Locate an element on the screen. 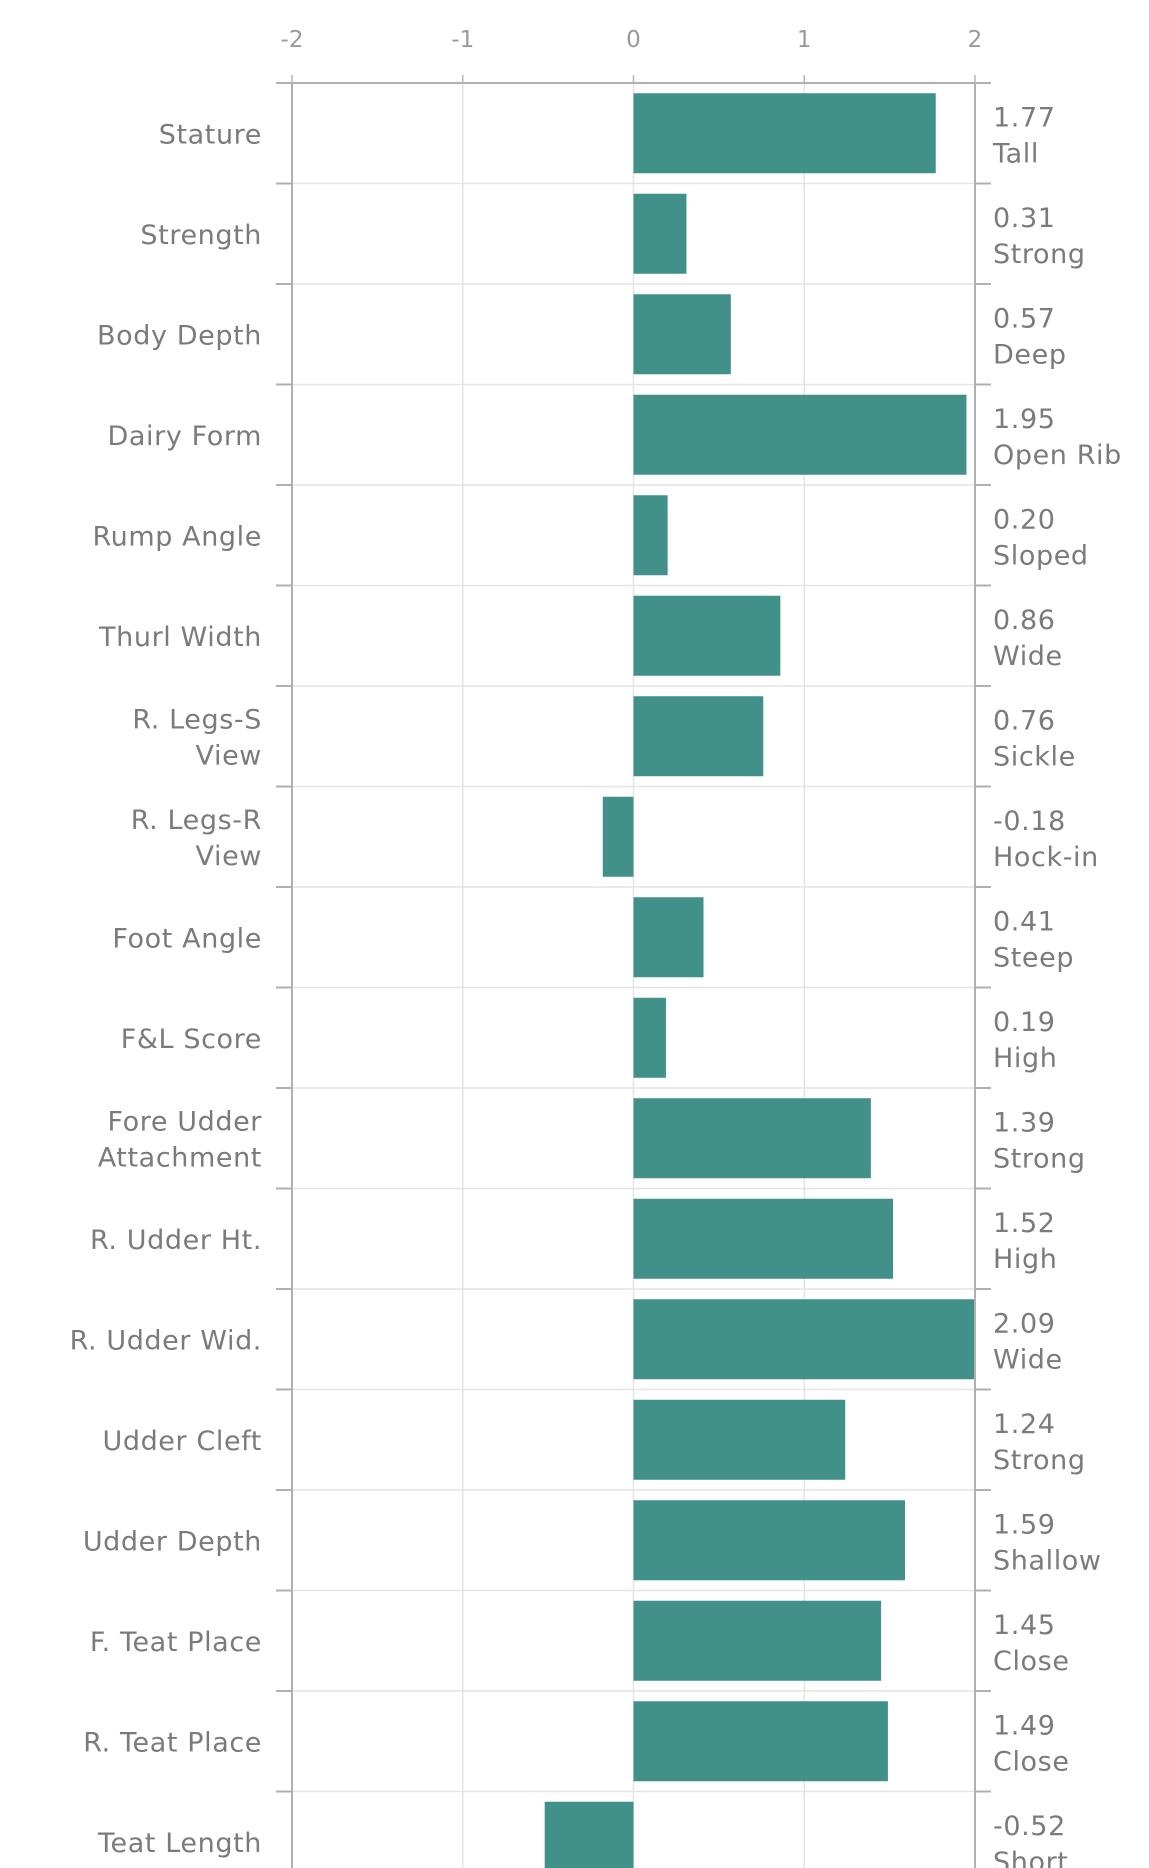 Image resolution: width=1149 pixels, height=1868 pixels. x-axis-ticks: -2 -1 0 1 2 is located at coordinates (632, 55).